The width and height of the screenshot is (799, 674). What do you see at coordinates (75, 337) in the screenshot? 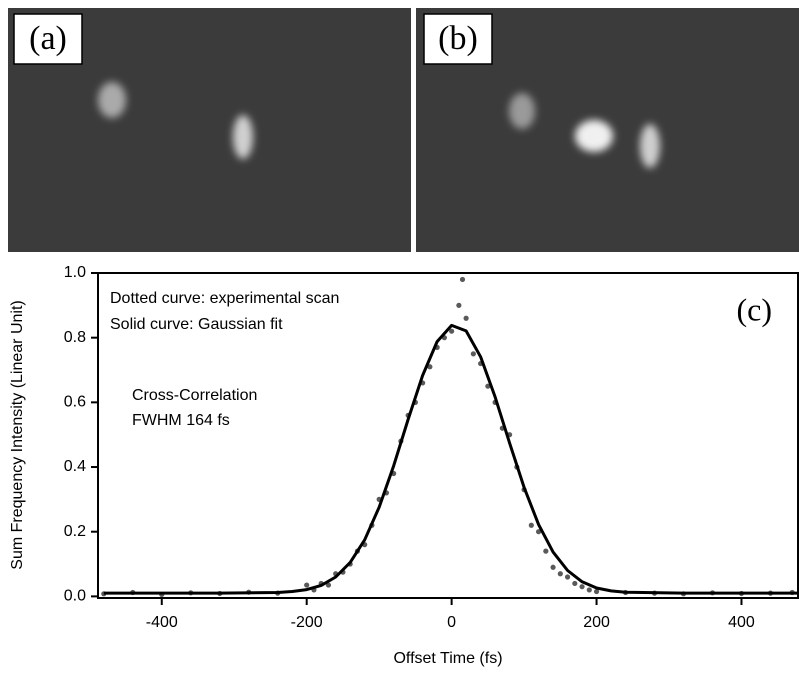
I see `y-tick-label: 0.8` at bounding box center [75, 337].